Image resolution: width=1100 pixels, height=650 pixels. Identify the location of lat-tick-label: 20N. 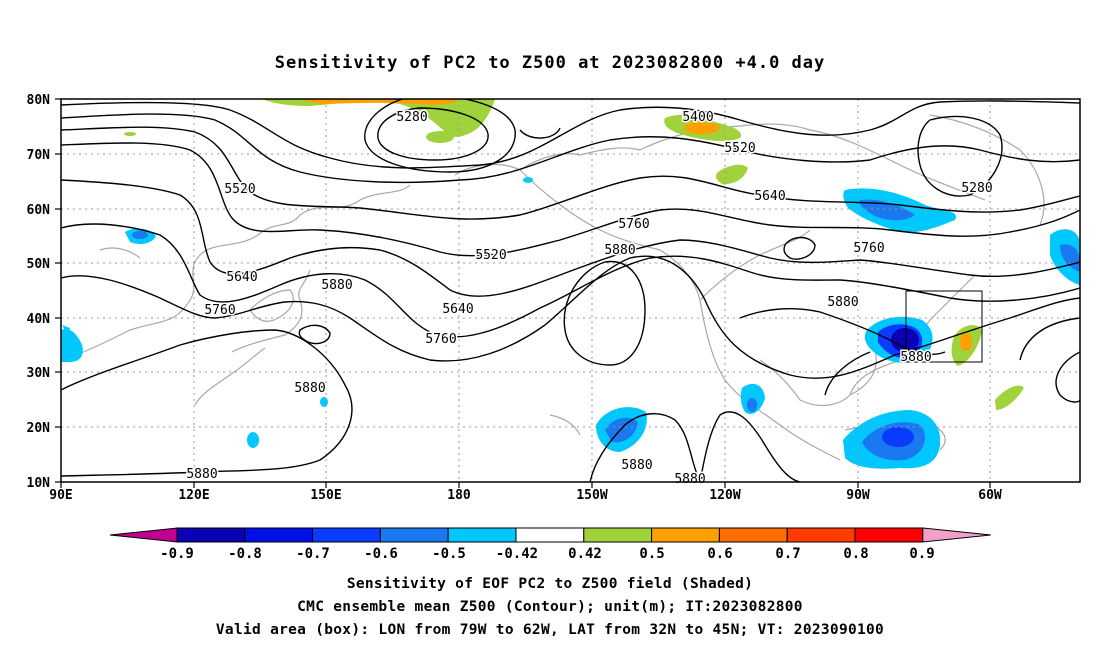
(39, 428).